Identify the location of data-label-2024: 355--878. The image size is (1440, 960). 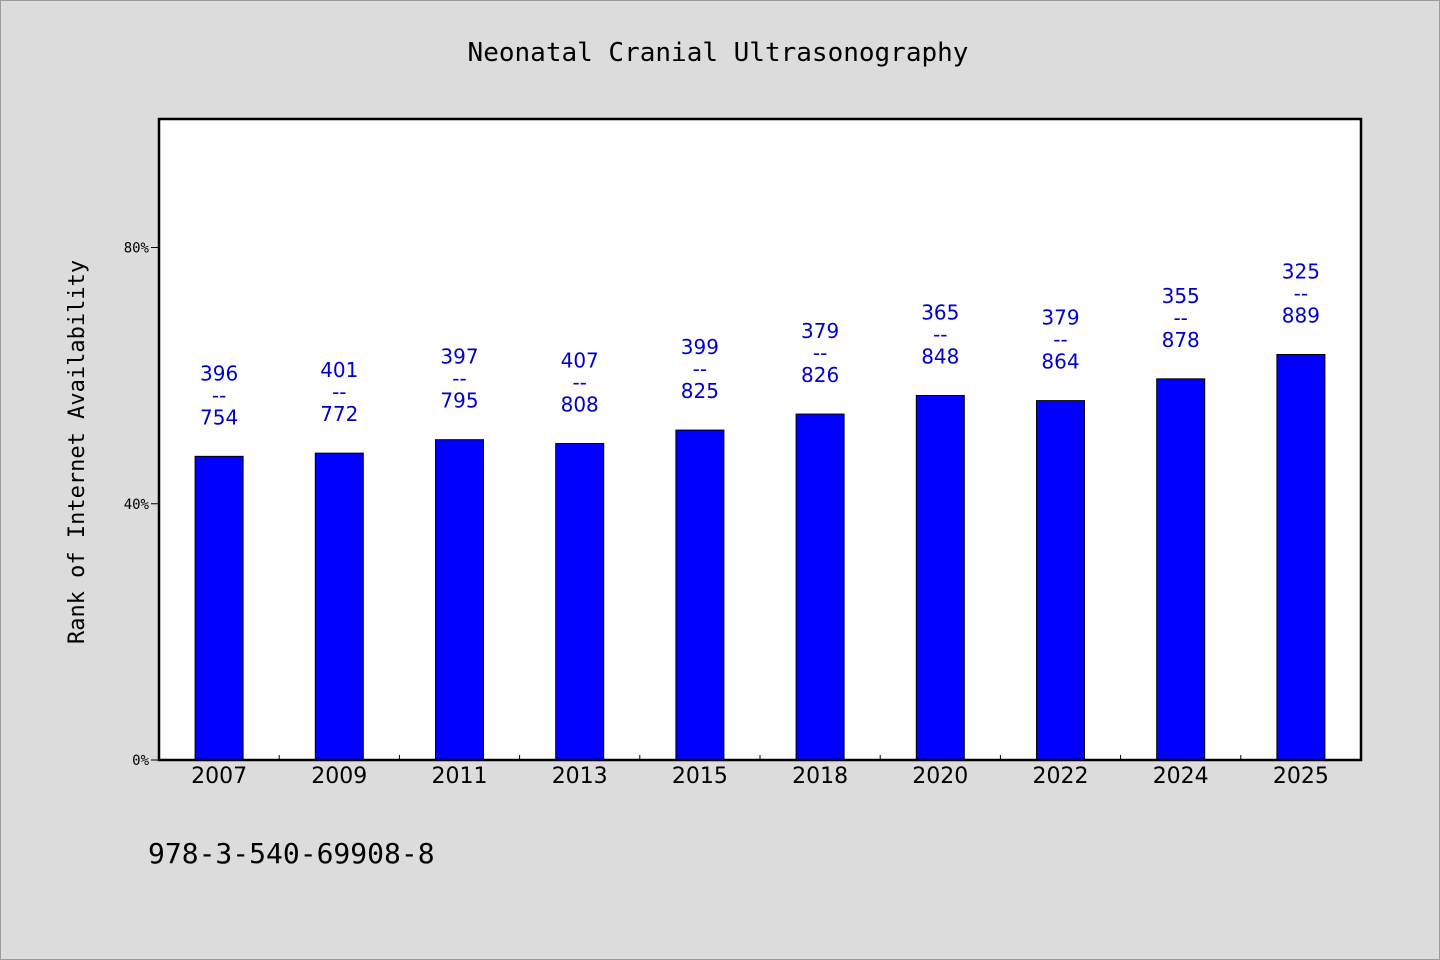
(1181, 318).